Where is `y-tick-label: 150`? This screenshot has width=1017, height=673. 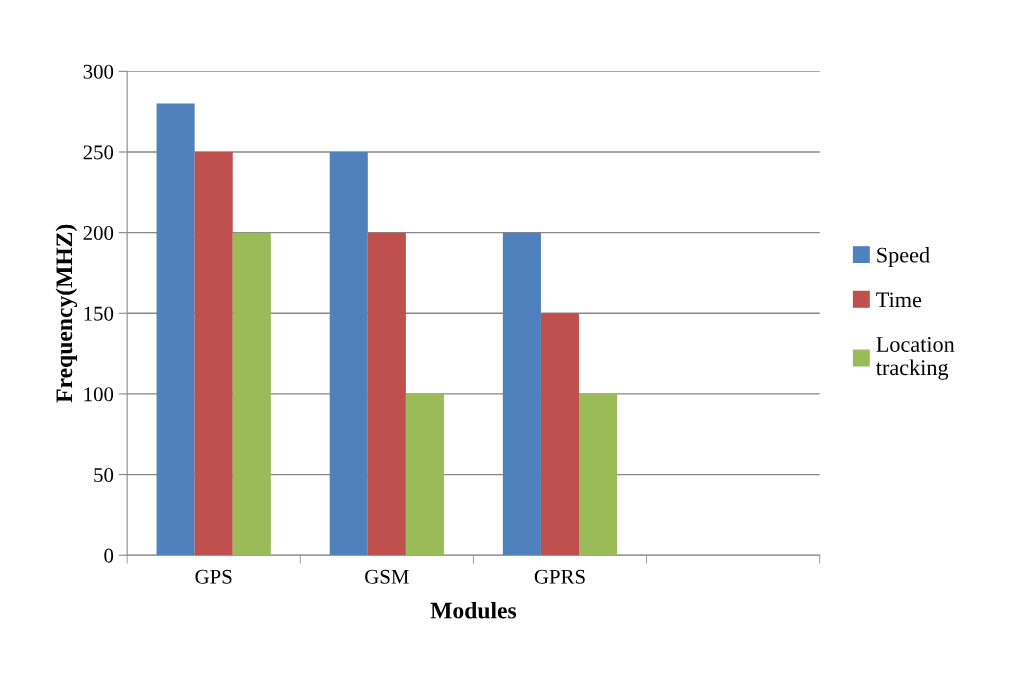 y-tick-label: 150 is located at coordinates (99, 313).